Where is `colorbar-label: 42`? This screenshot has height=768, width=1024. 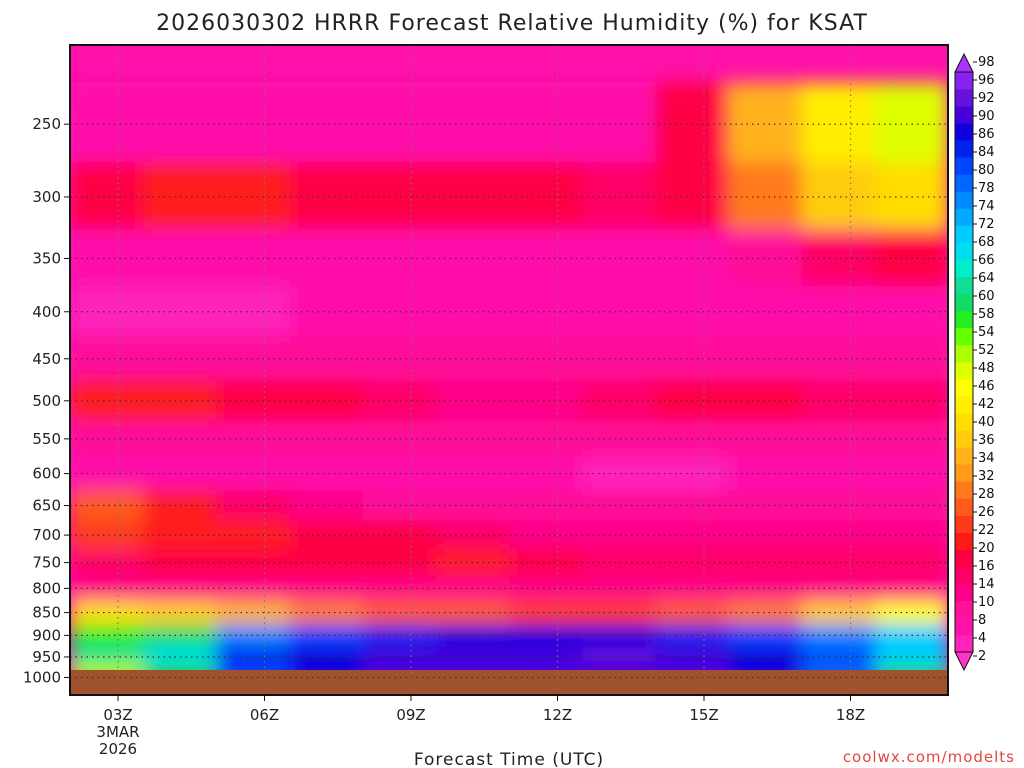
colorbar-label: 42 is located at coordinates (986, 404).